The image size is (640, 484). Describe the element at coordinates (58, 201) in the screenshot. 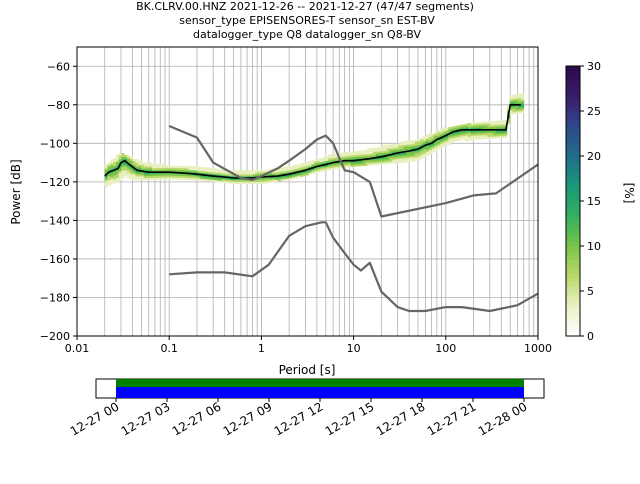

I see `y-axis-ticks: −200 −180 −160 −140 −120 −100 −80 −60` at that location.